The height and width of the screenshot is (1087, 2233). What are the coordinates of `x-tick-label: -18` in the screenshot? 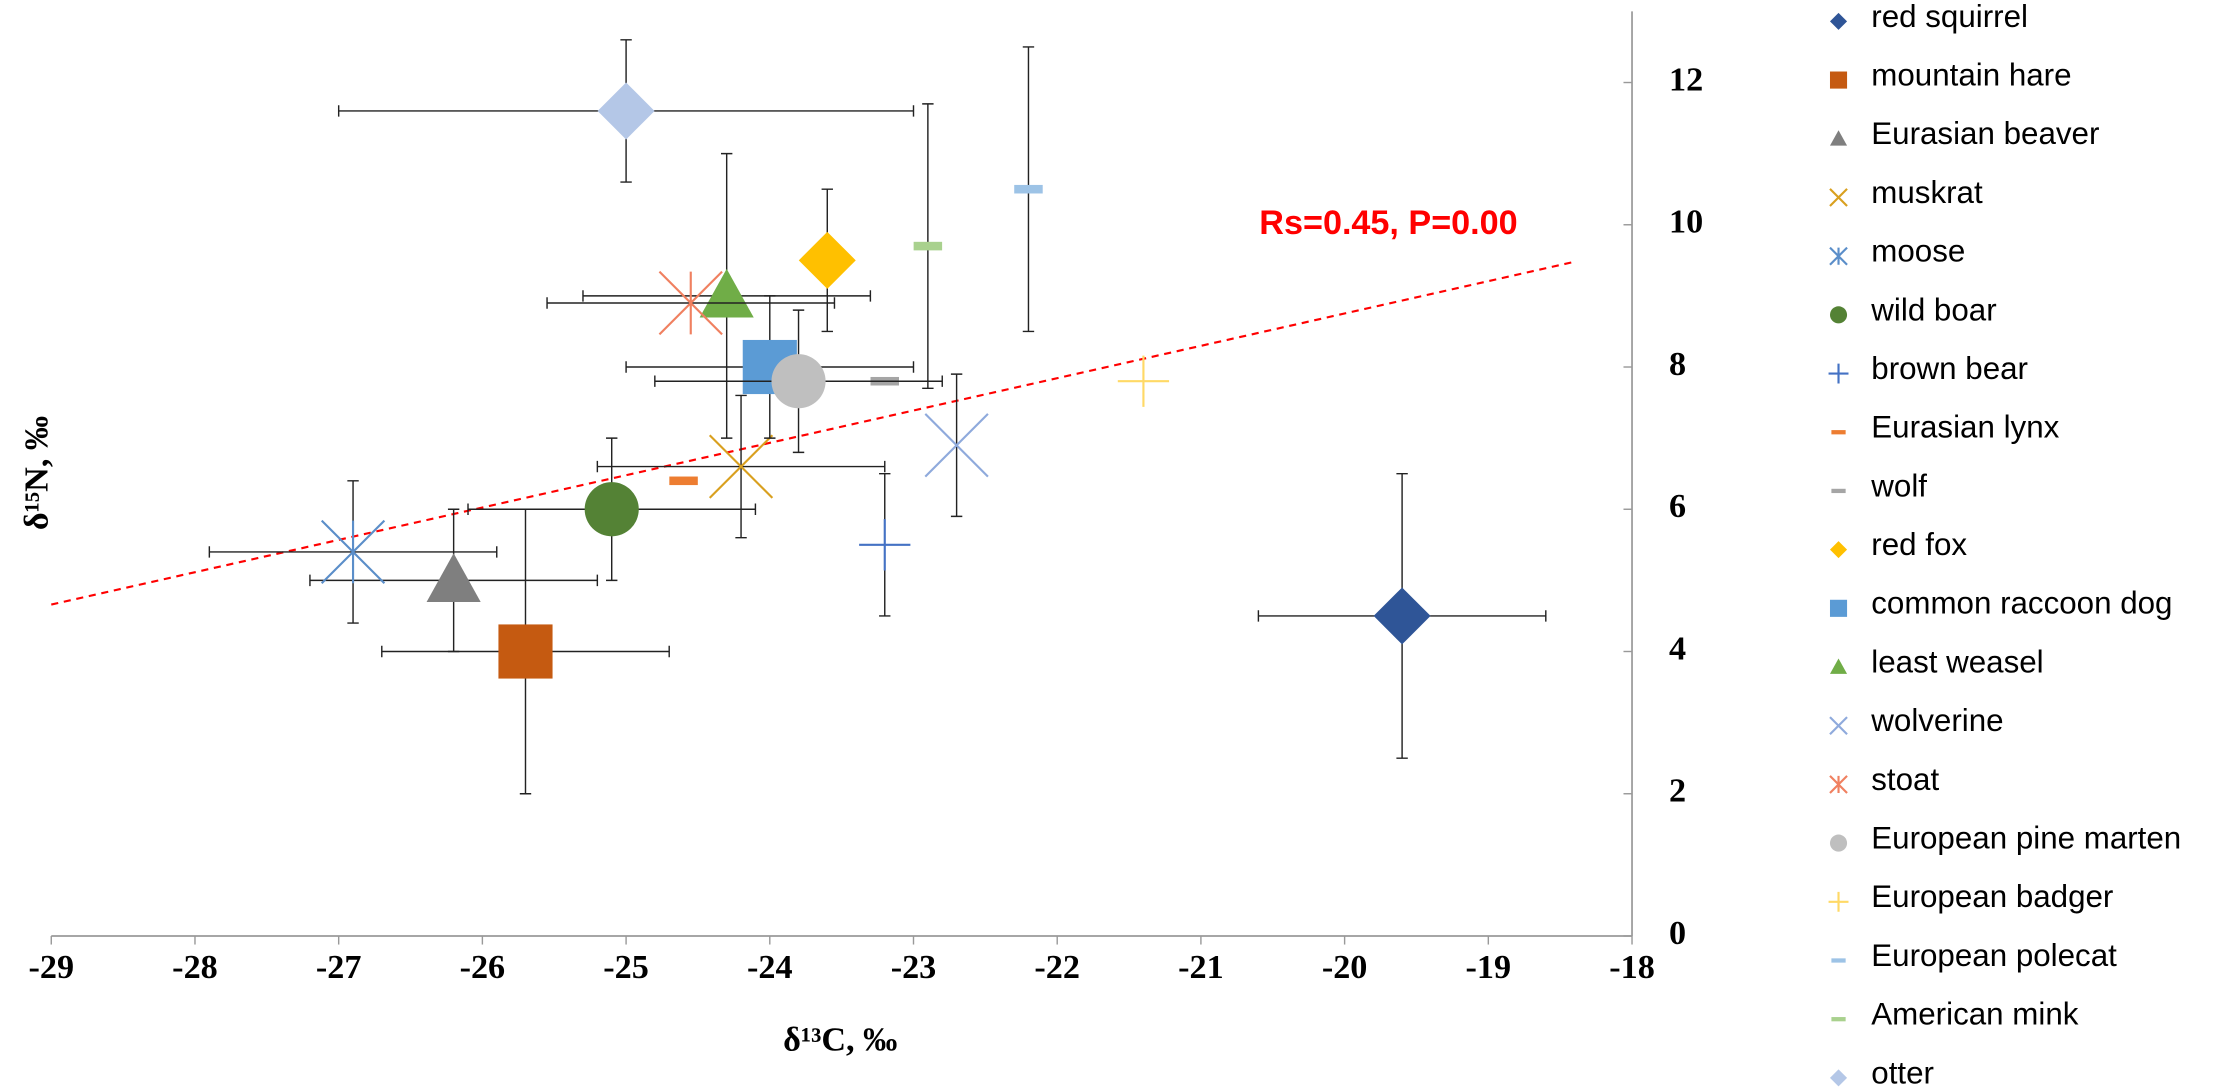 It's located at (1632, 967).